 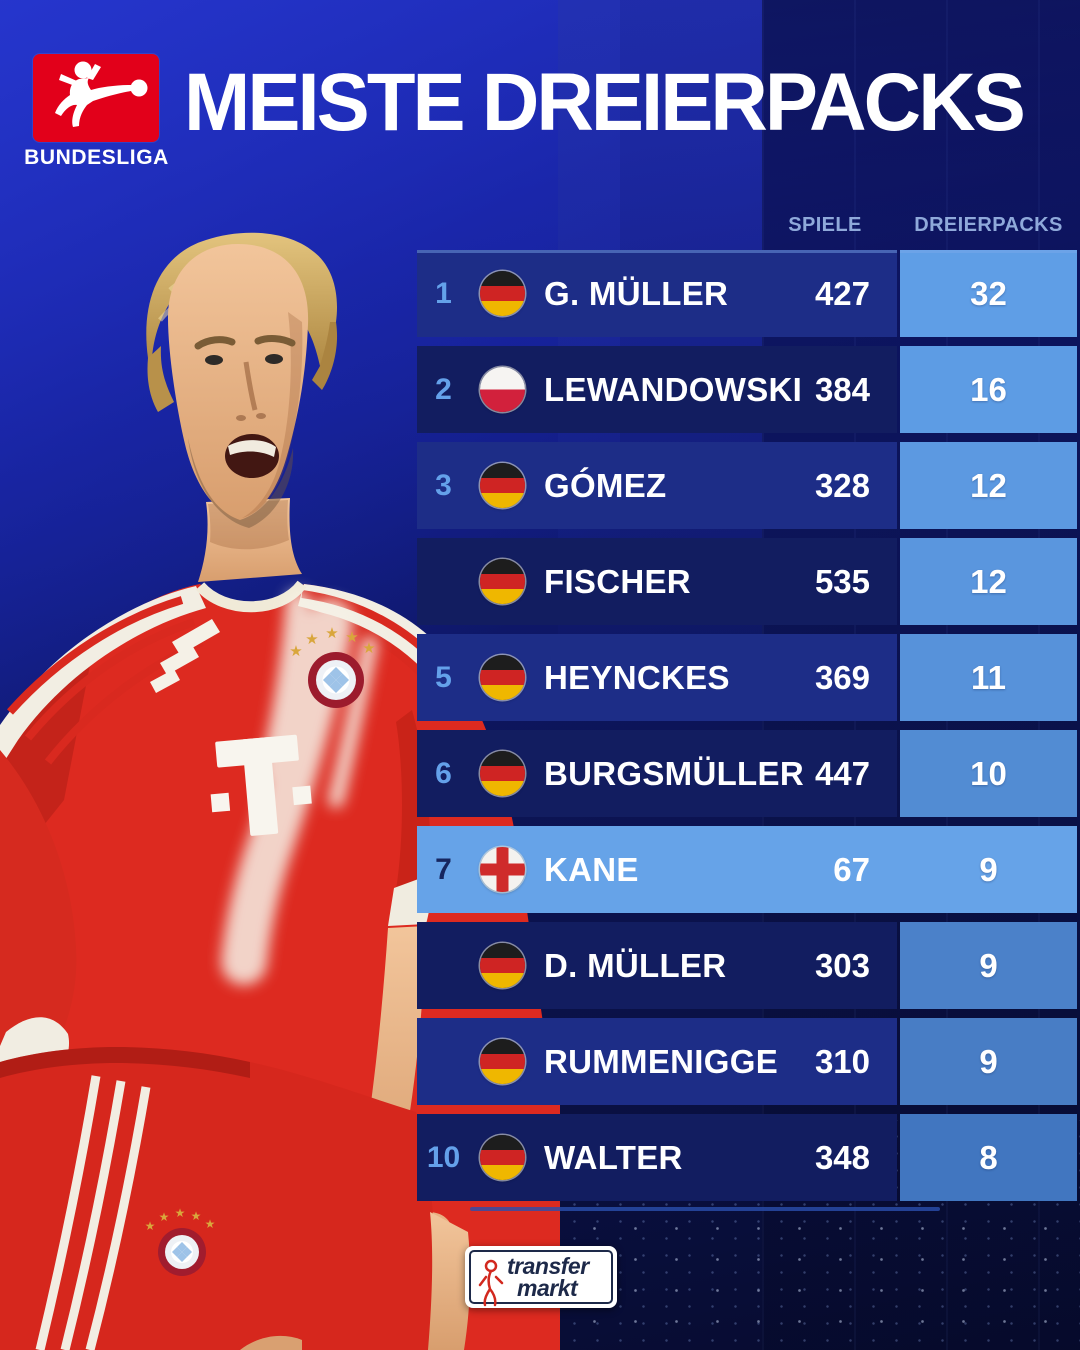 What do you see at coordinates (449, 1281) in the screenshot?
I see `kane-thigh` at bounding box center [449, 1281].